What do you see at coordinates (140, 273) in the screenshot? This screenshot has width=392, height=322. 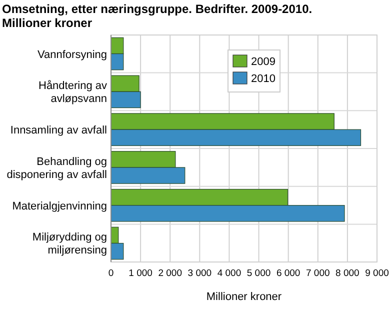 I see `x-tick-label: 1 000` at bounding box center [140, 273].